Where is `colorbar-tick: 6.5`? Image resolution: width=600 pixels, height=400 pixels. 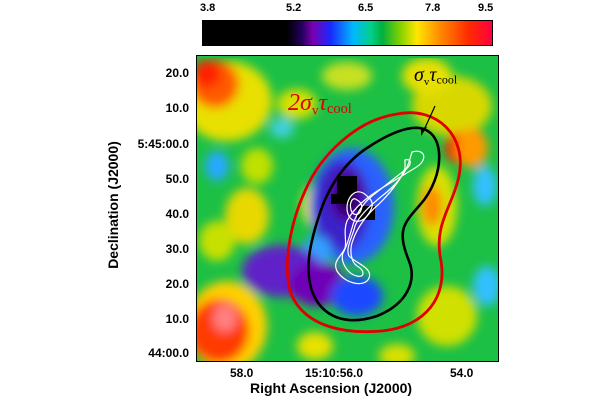
colorbar-tick: 6.5 is located at coordinates (366, 8).